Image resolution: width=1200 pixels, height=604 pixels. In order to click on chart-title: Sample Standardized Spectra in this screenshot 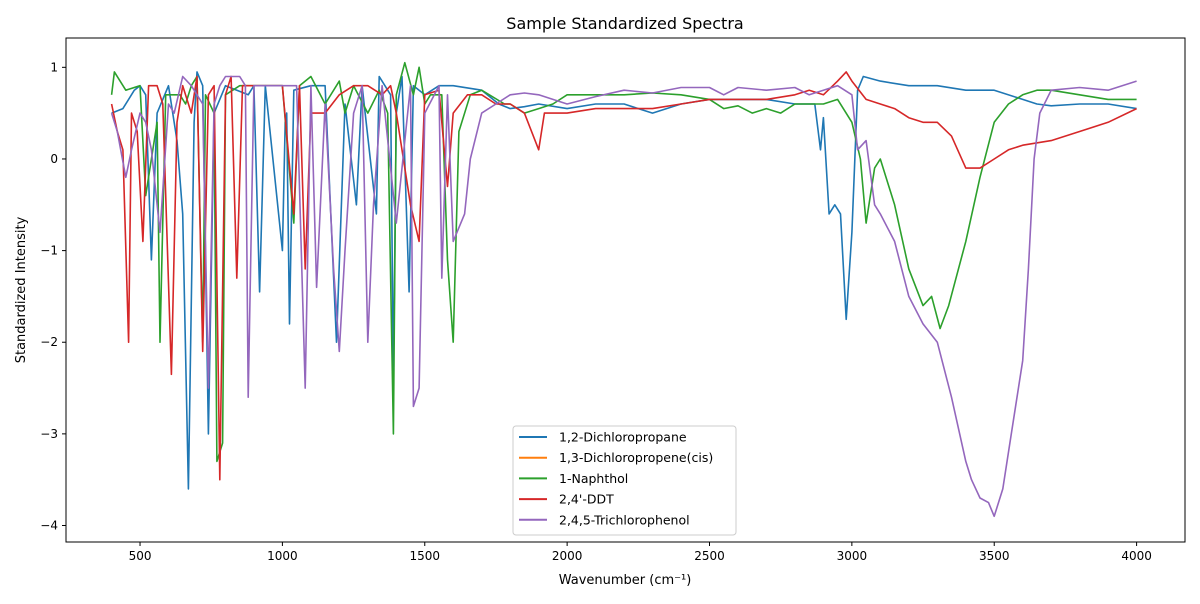, I will do `click(624, 23)`.